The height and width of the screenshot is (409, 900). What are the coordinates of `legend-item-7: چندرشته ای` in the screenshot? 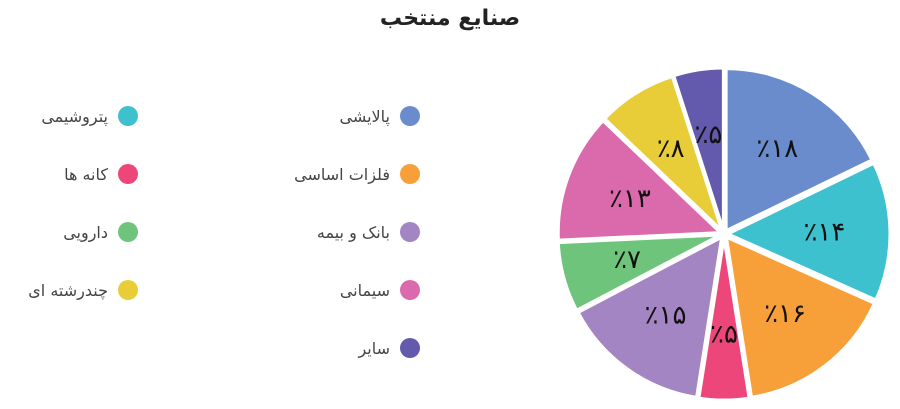 It's located at (83, 290).